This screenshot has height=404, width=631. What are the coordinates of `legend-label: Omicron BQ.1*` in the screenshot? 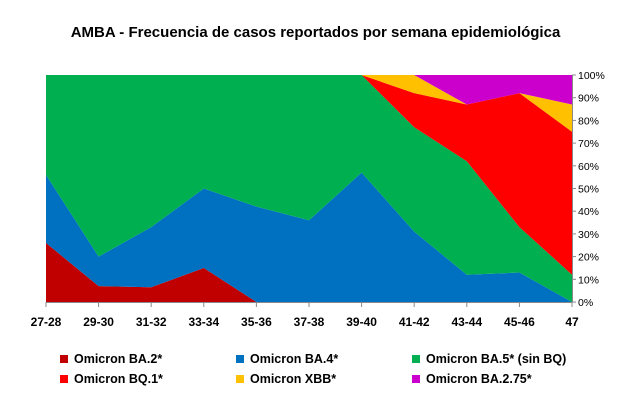 It's located at (118, 379).